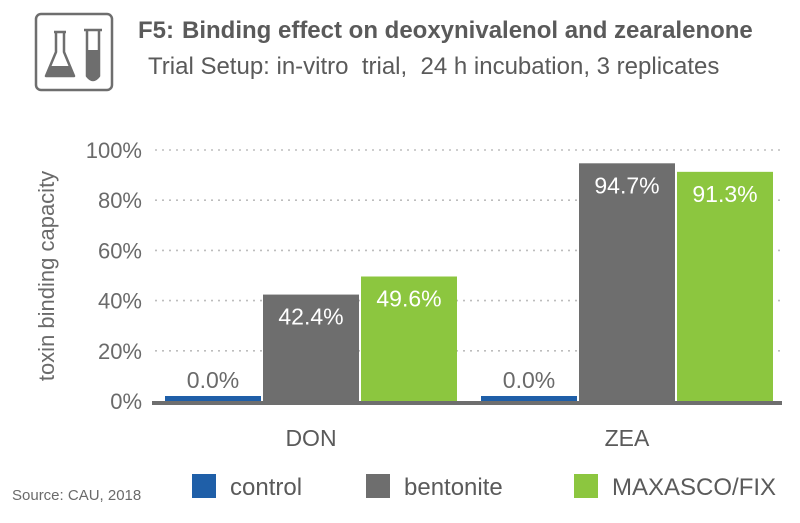 Image resolution: width=800 pixels, height=523 pixels. Describe the element at coordinates (114, 150) in the screenshot. I see `y-tick-label: 100%` at that location.